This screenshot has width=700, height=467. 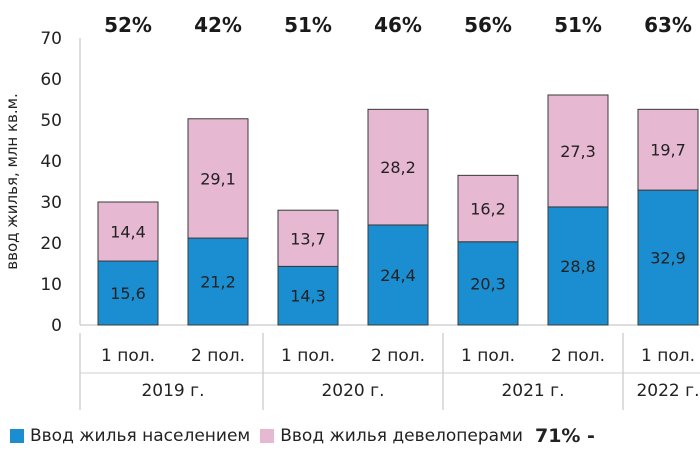 What do you see at coordinates (51, 203) in the screenshot?
I see `y-tick-label: 30` at bounding box center [51, 203].